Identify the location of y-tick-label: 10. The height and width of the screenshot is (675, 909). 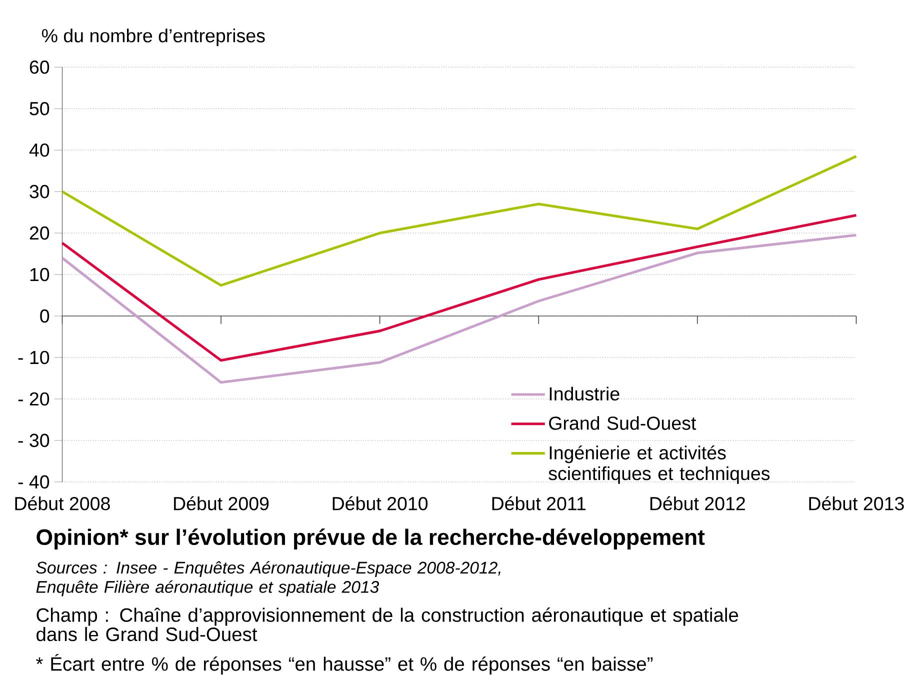
(40, 275).